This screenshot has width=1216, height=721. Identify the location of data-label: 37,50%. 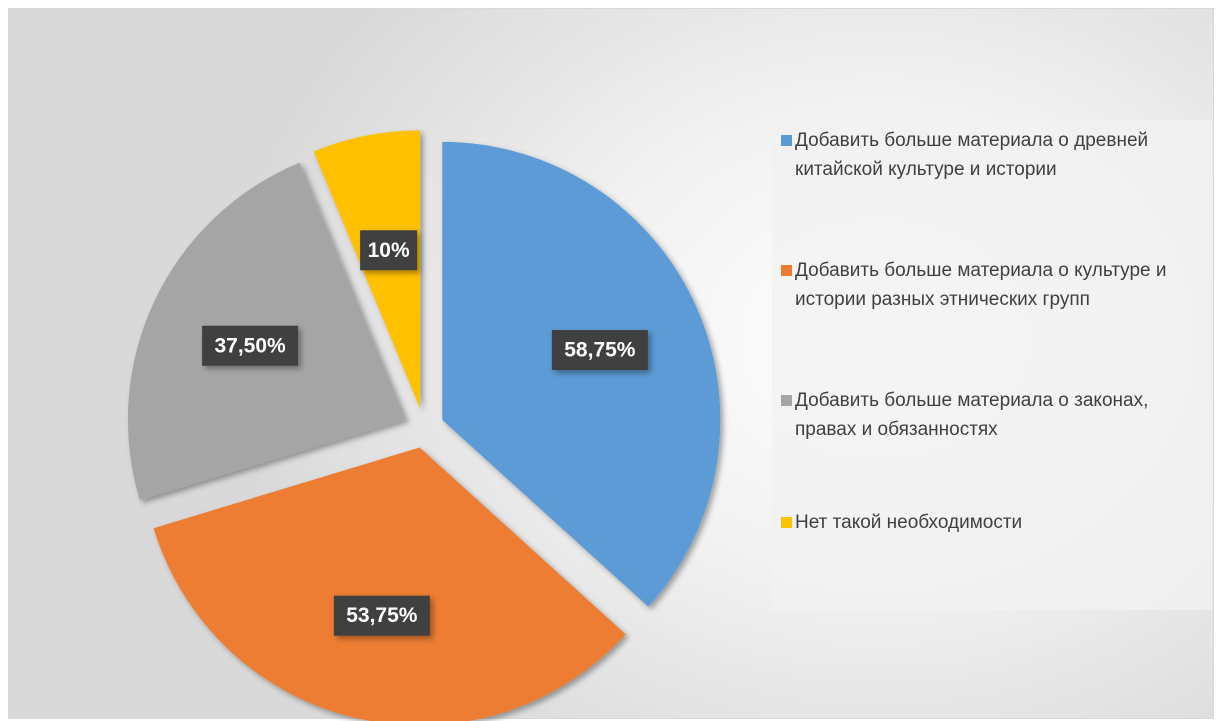
(250, 345).